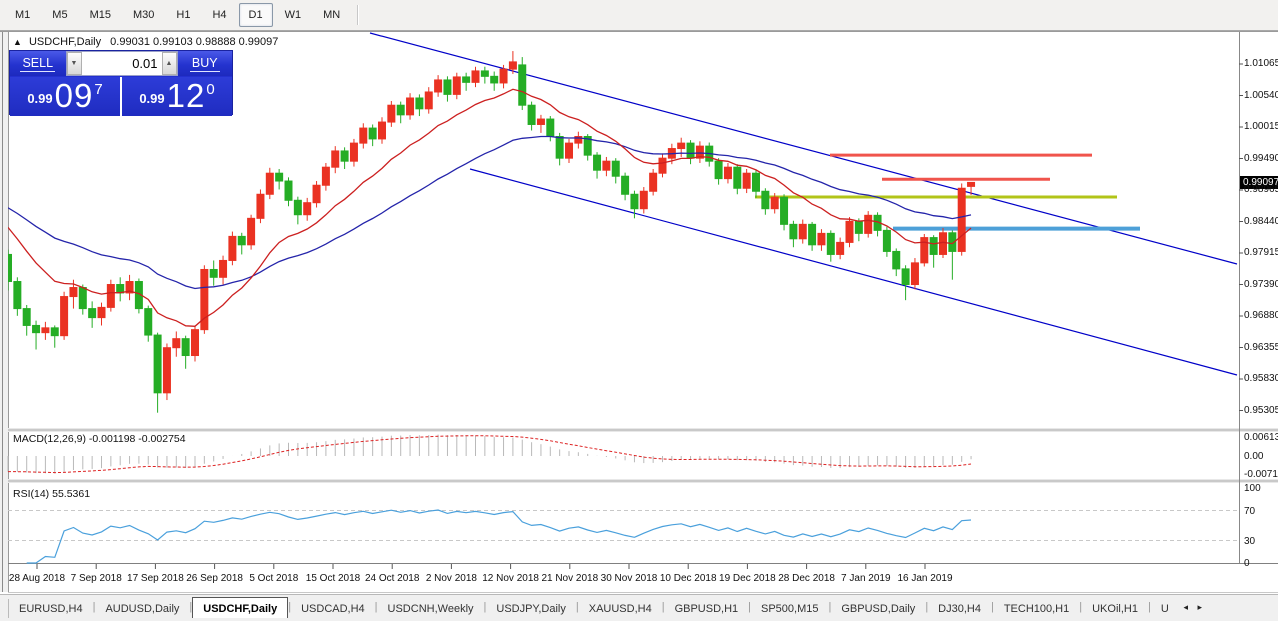 This screenshot has width=1278, height=621. I want to click on tab-usdjpy-daily: USDJPY,Daily, so click(531, 609).